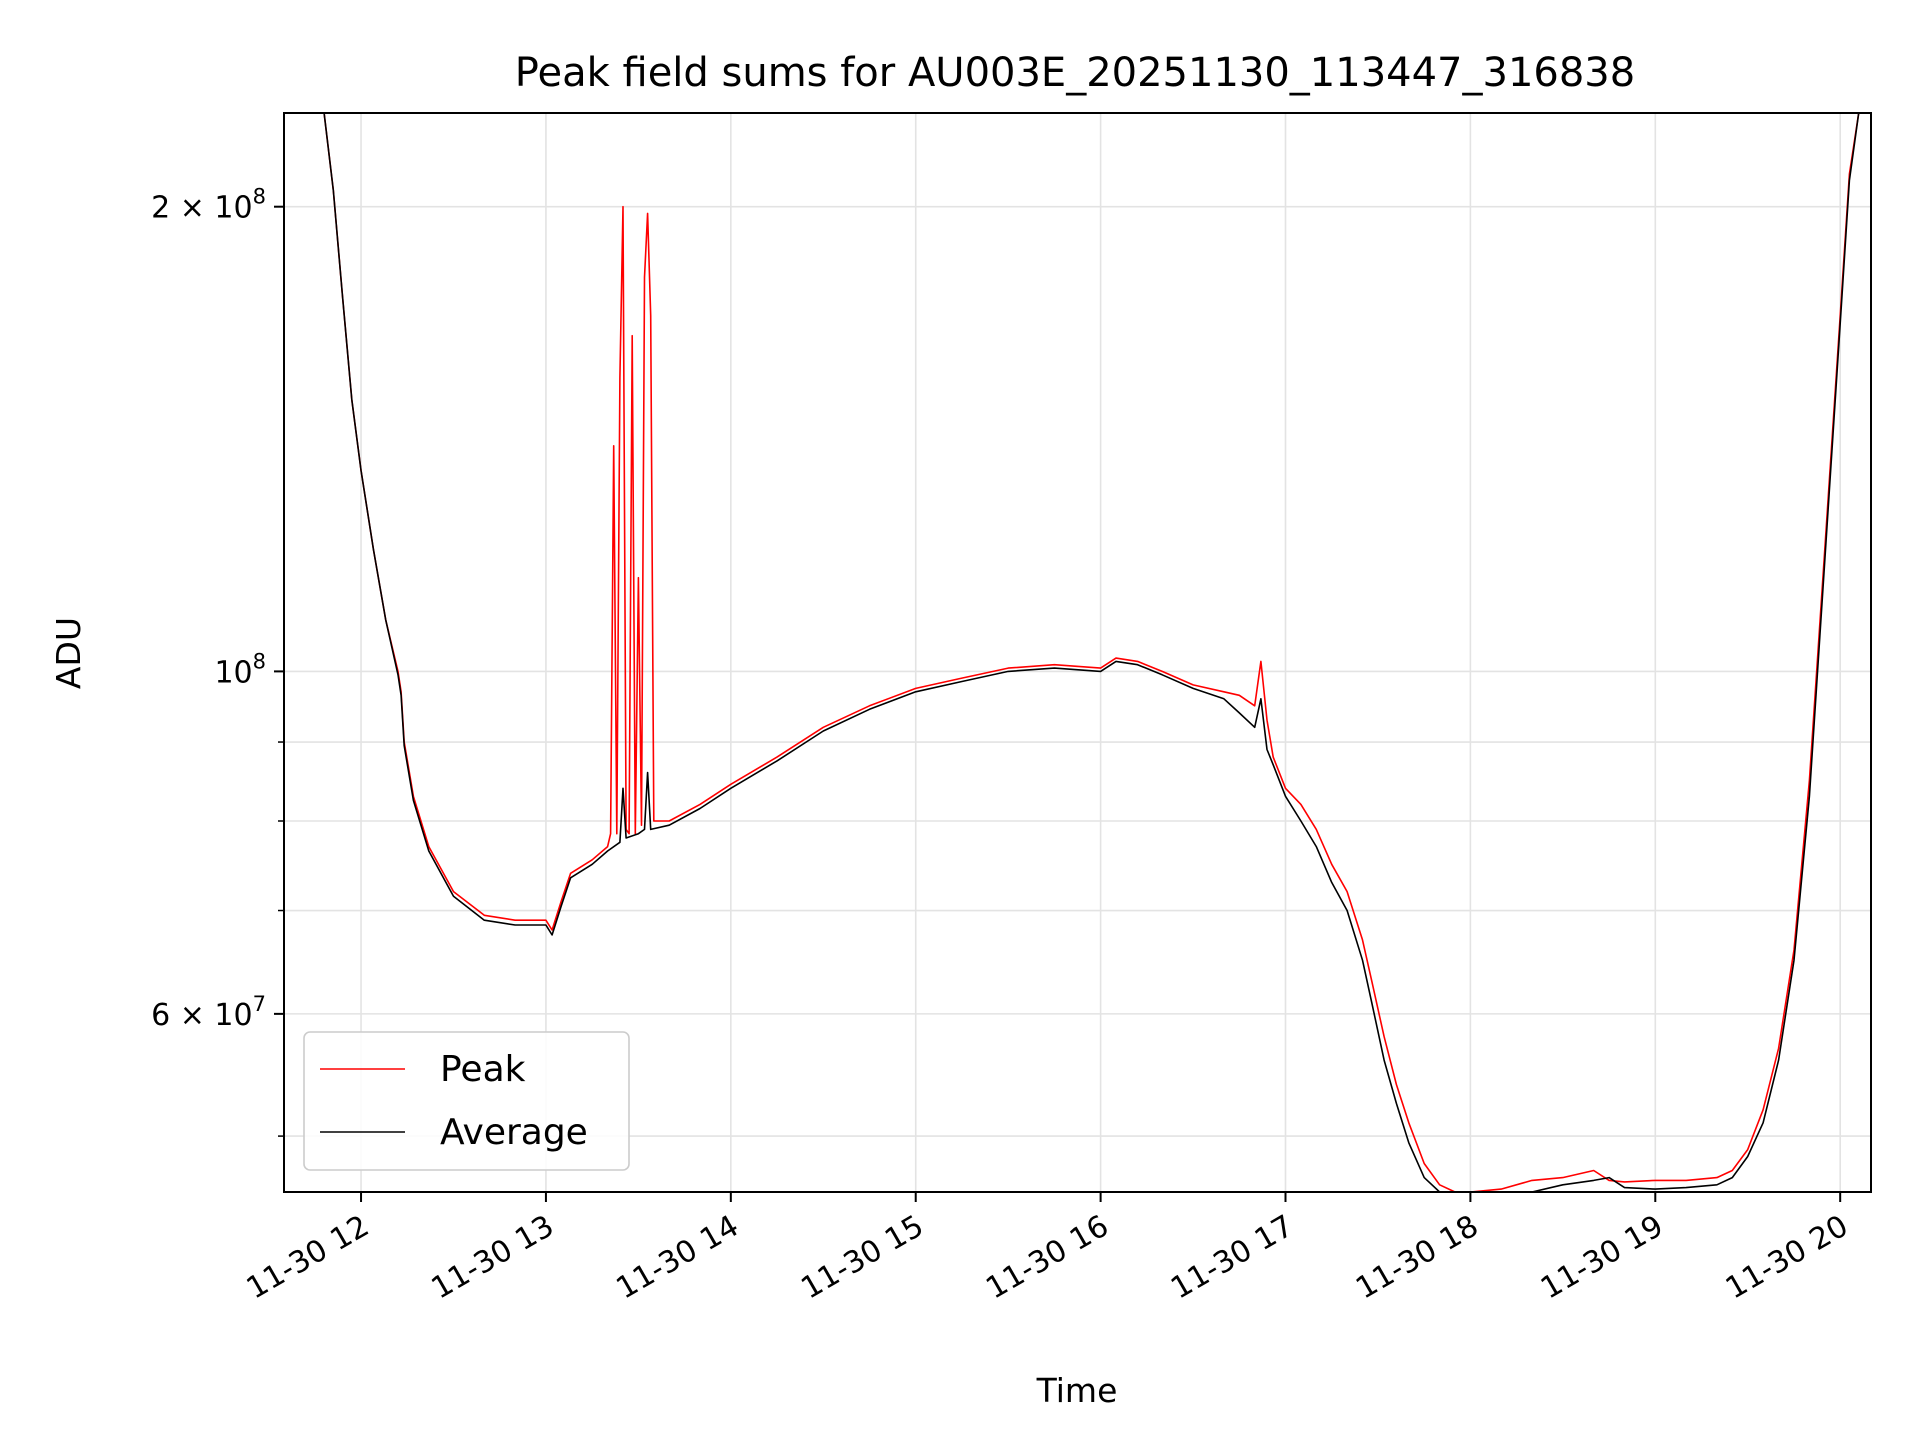  What do you see at coordinates (483, 1069) in the screenshot?
I see `legend-label-peak: Peak` at bounding box center [483, 1069].